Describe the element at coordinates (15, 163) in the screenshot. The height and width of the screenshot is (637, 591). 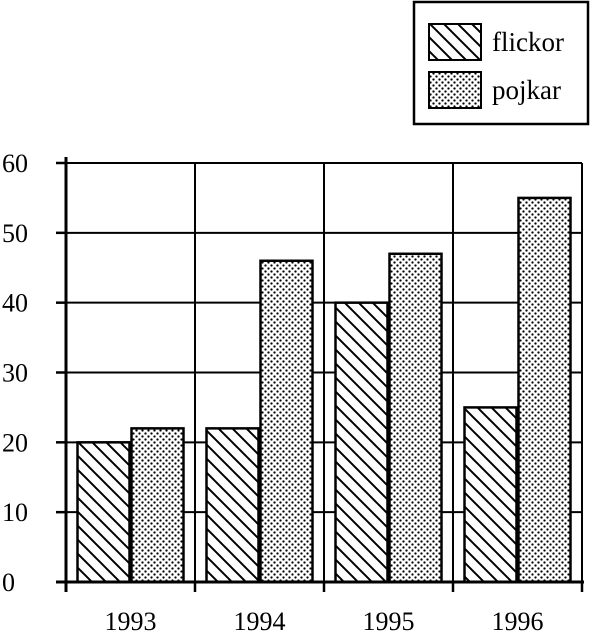
I see `y-tick-label-60: 60` at that location.